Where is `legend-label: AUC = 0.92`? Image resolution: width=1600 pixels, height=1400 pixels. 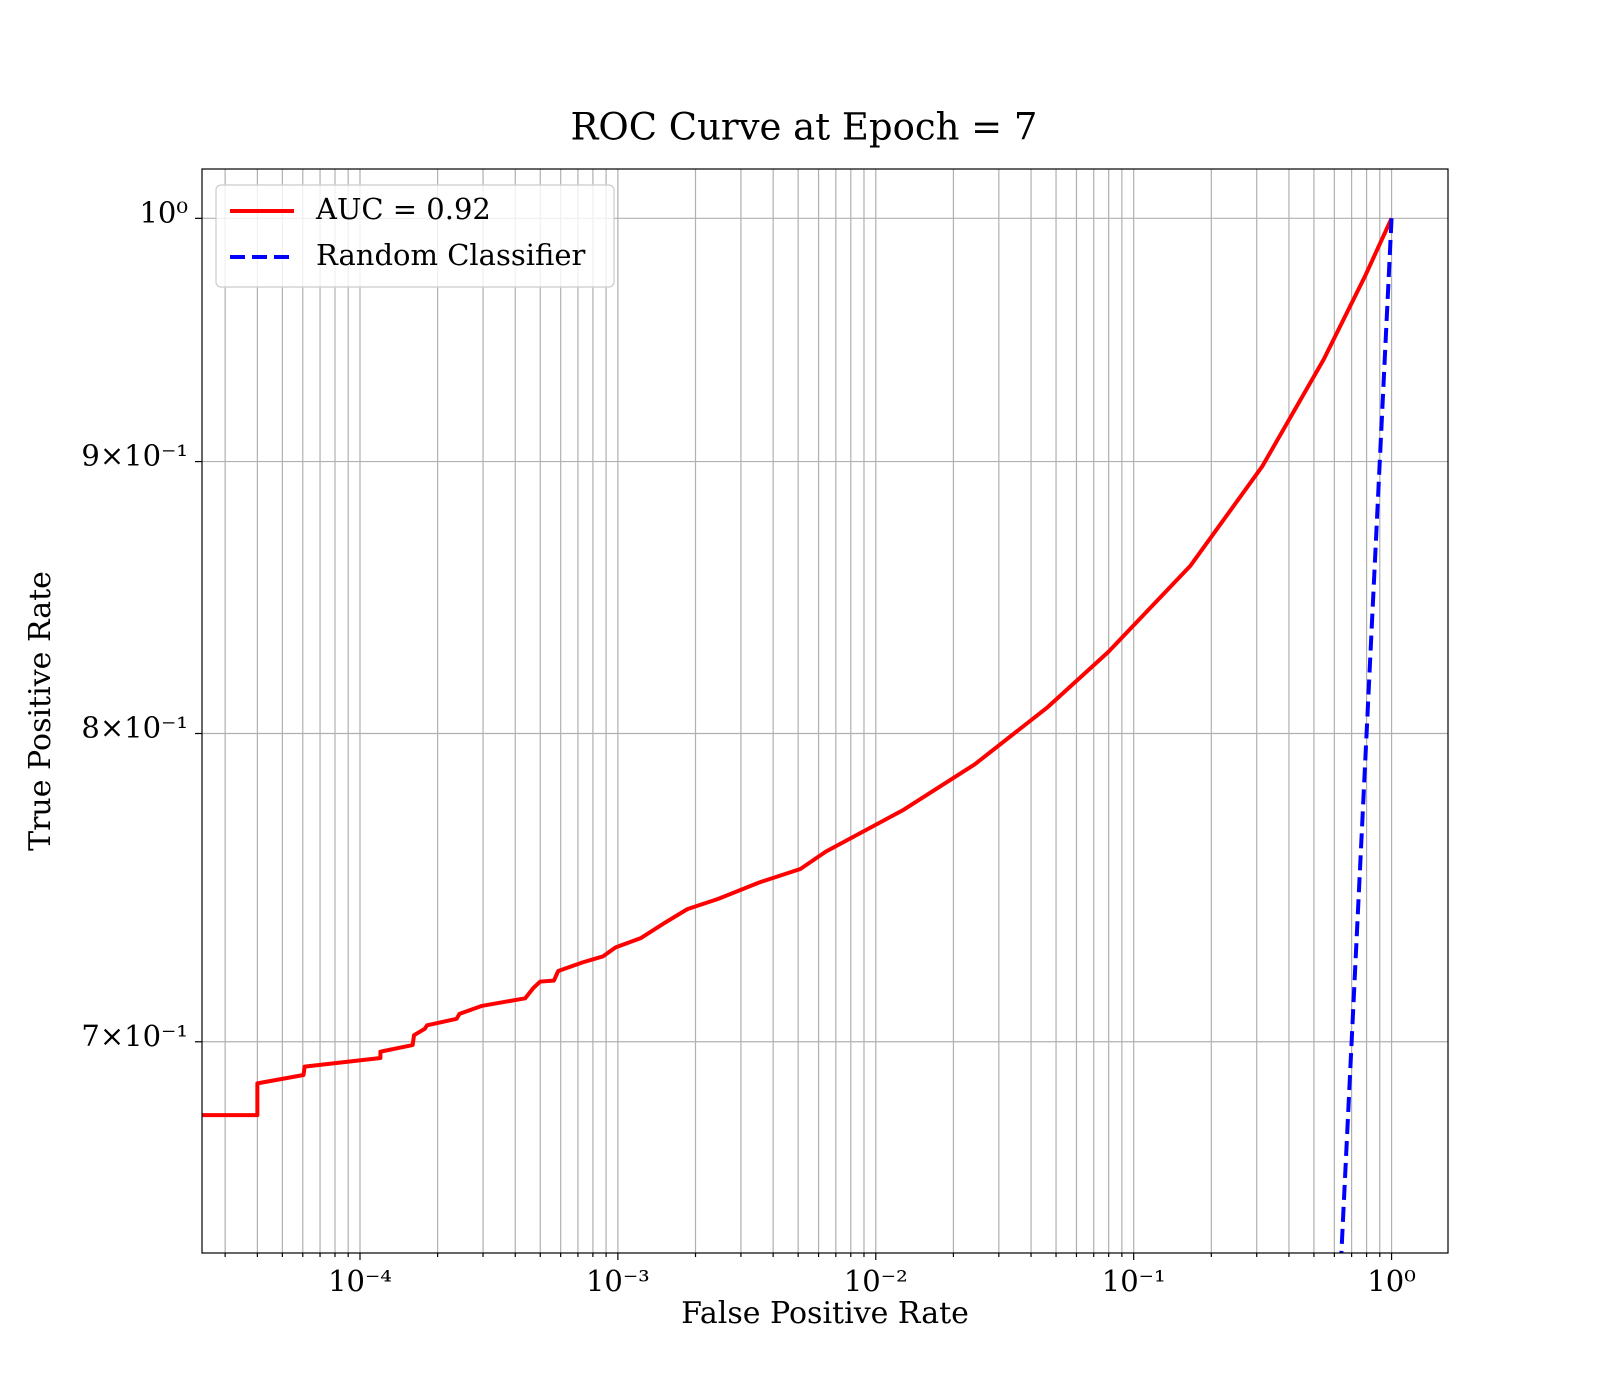 legend-label: AUC = 0.92 is located at coordinates (403, 209).